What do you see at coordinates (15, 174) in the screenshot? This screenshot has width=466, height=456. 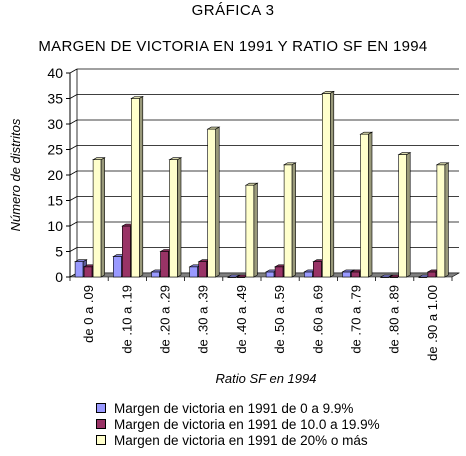 I see `y-axis-title: Número de distritos` at bounding box center [15, 174].